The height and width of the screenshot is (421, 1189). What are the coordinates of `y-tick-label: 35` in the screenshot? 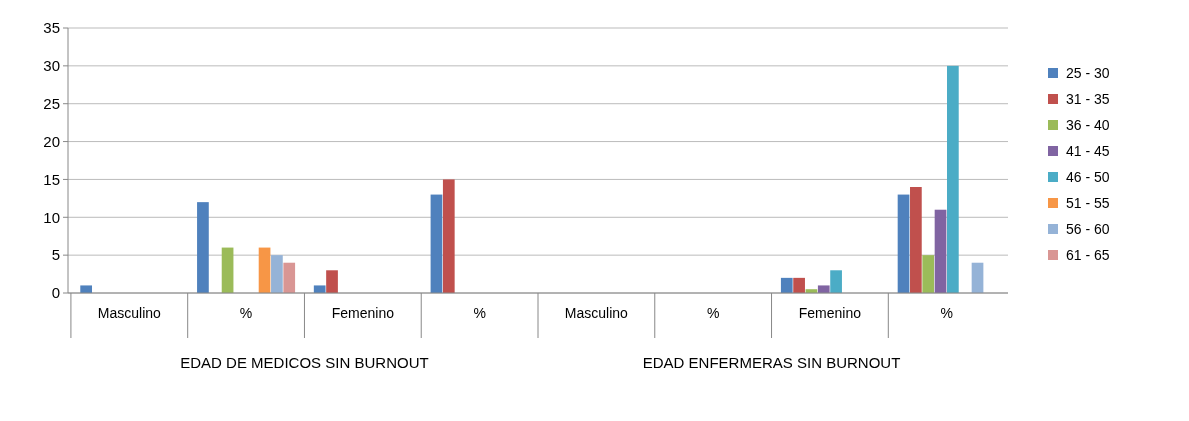 It's located at (51, 28).